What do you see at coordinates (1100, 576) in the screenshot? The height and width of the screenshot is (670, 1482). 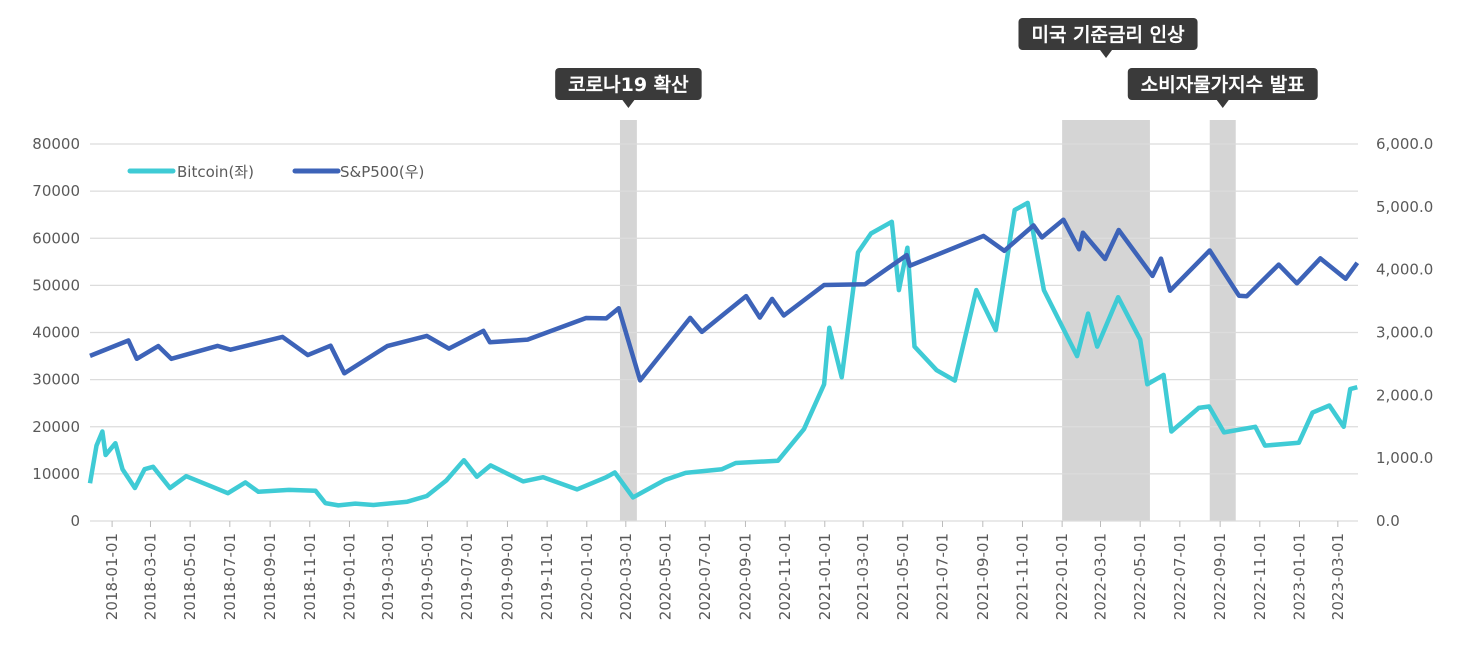 I see `x-tick-label: 2022-03-01` at bounding box center [1100, 576].